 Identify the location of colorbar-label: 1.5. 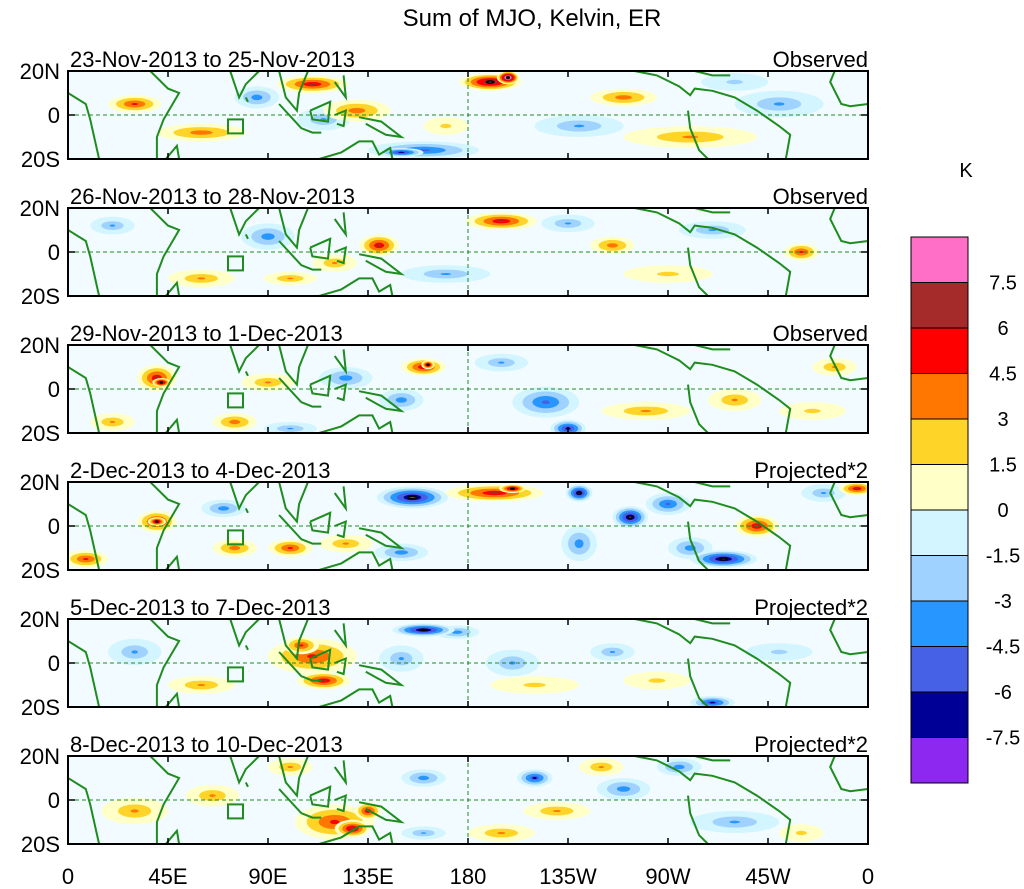
(1003, 466).